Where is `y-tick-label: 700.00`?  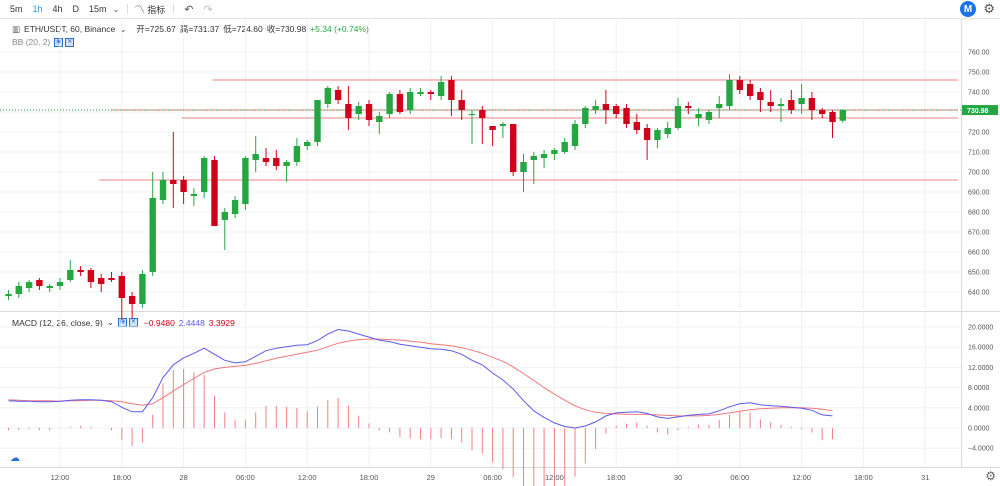 y-tick-label: 700.00 is located at coordinates (979, 173).